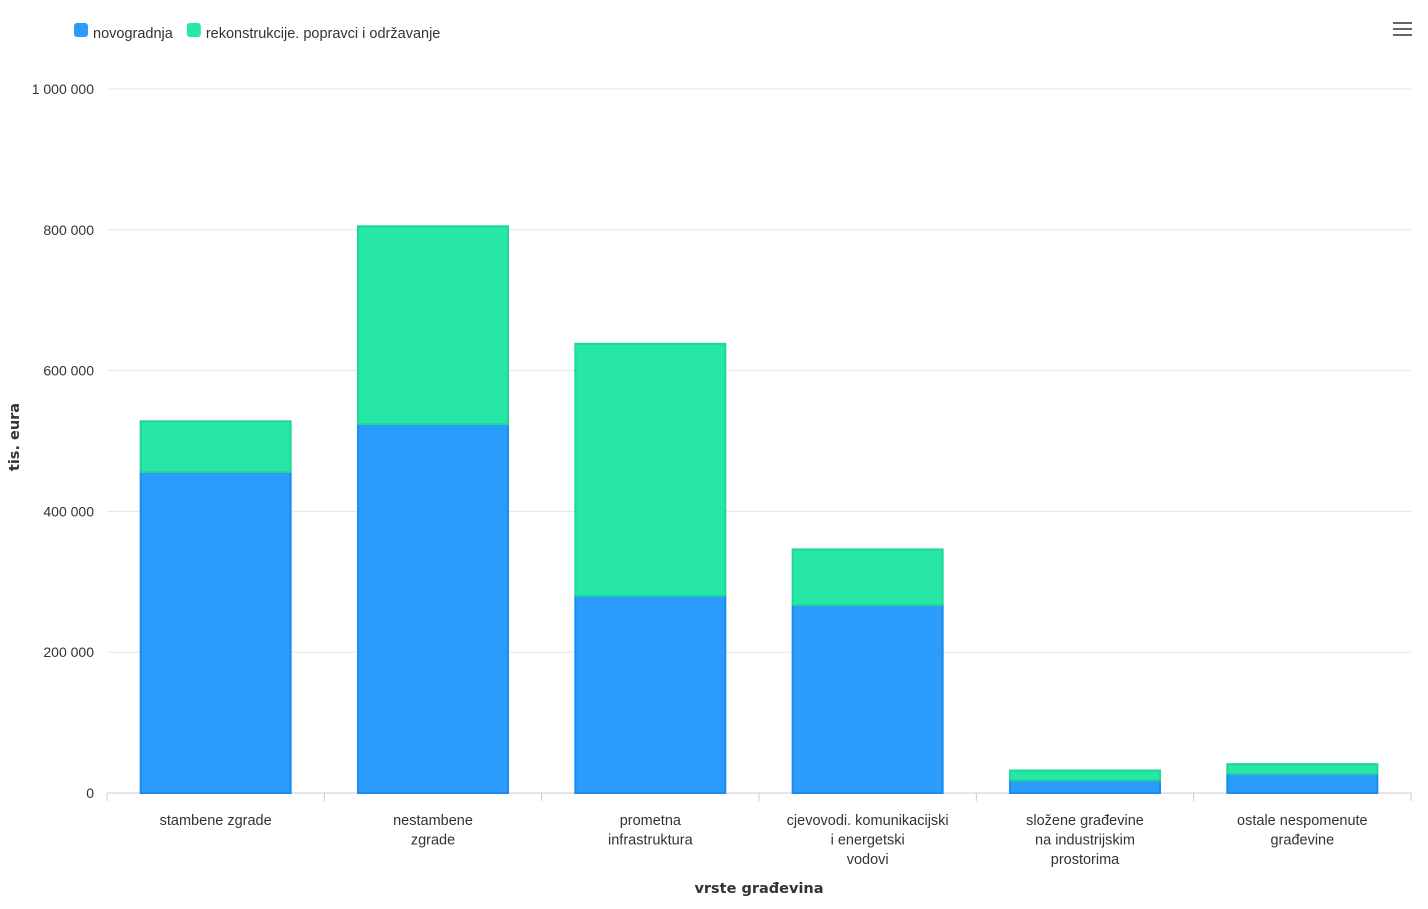 The width and height of the screenshot is (1428, 909). Describe the element at coordinates (68, 371) in the screenshot. I see `y-tick-label: 600 000` at that location.